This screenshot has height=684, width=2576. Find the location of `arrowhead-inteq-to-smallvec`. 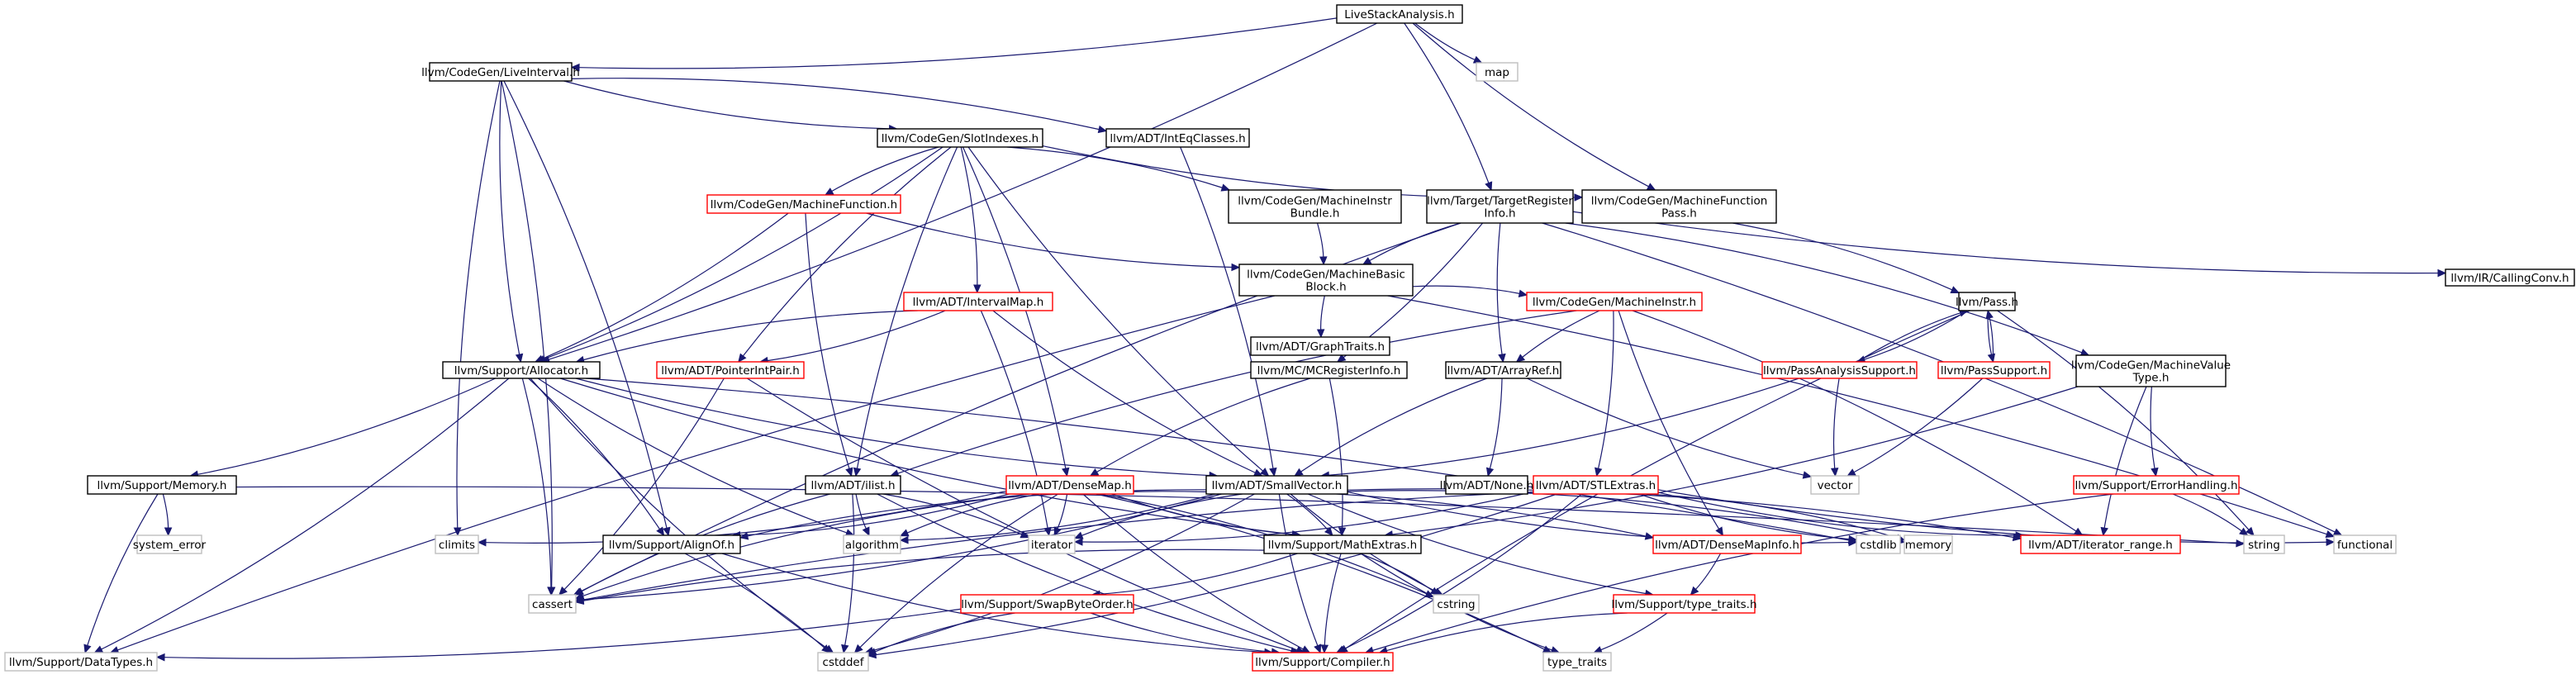

arrowhead-inteq-to-smallvec is located at coordinates (1273, 472).